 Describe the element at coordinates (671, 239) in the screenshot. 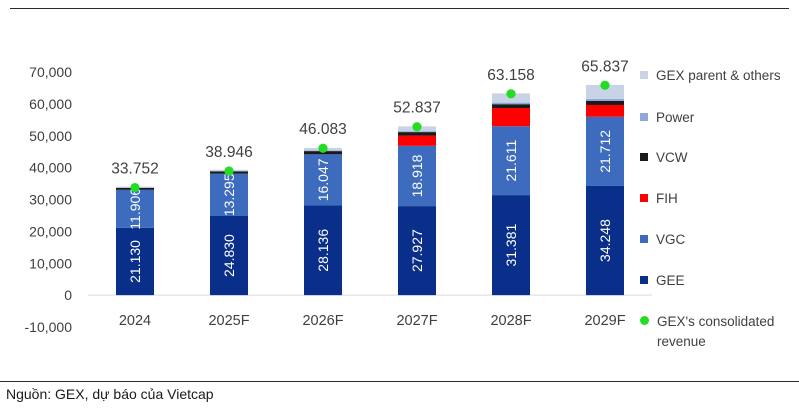

I see `legend-label-vgc: VGC` at that location.